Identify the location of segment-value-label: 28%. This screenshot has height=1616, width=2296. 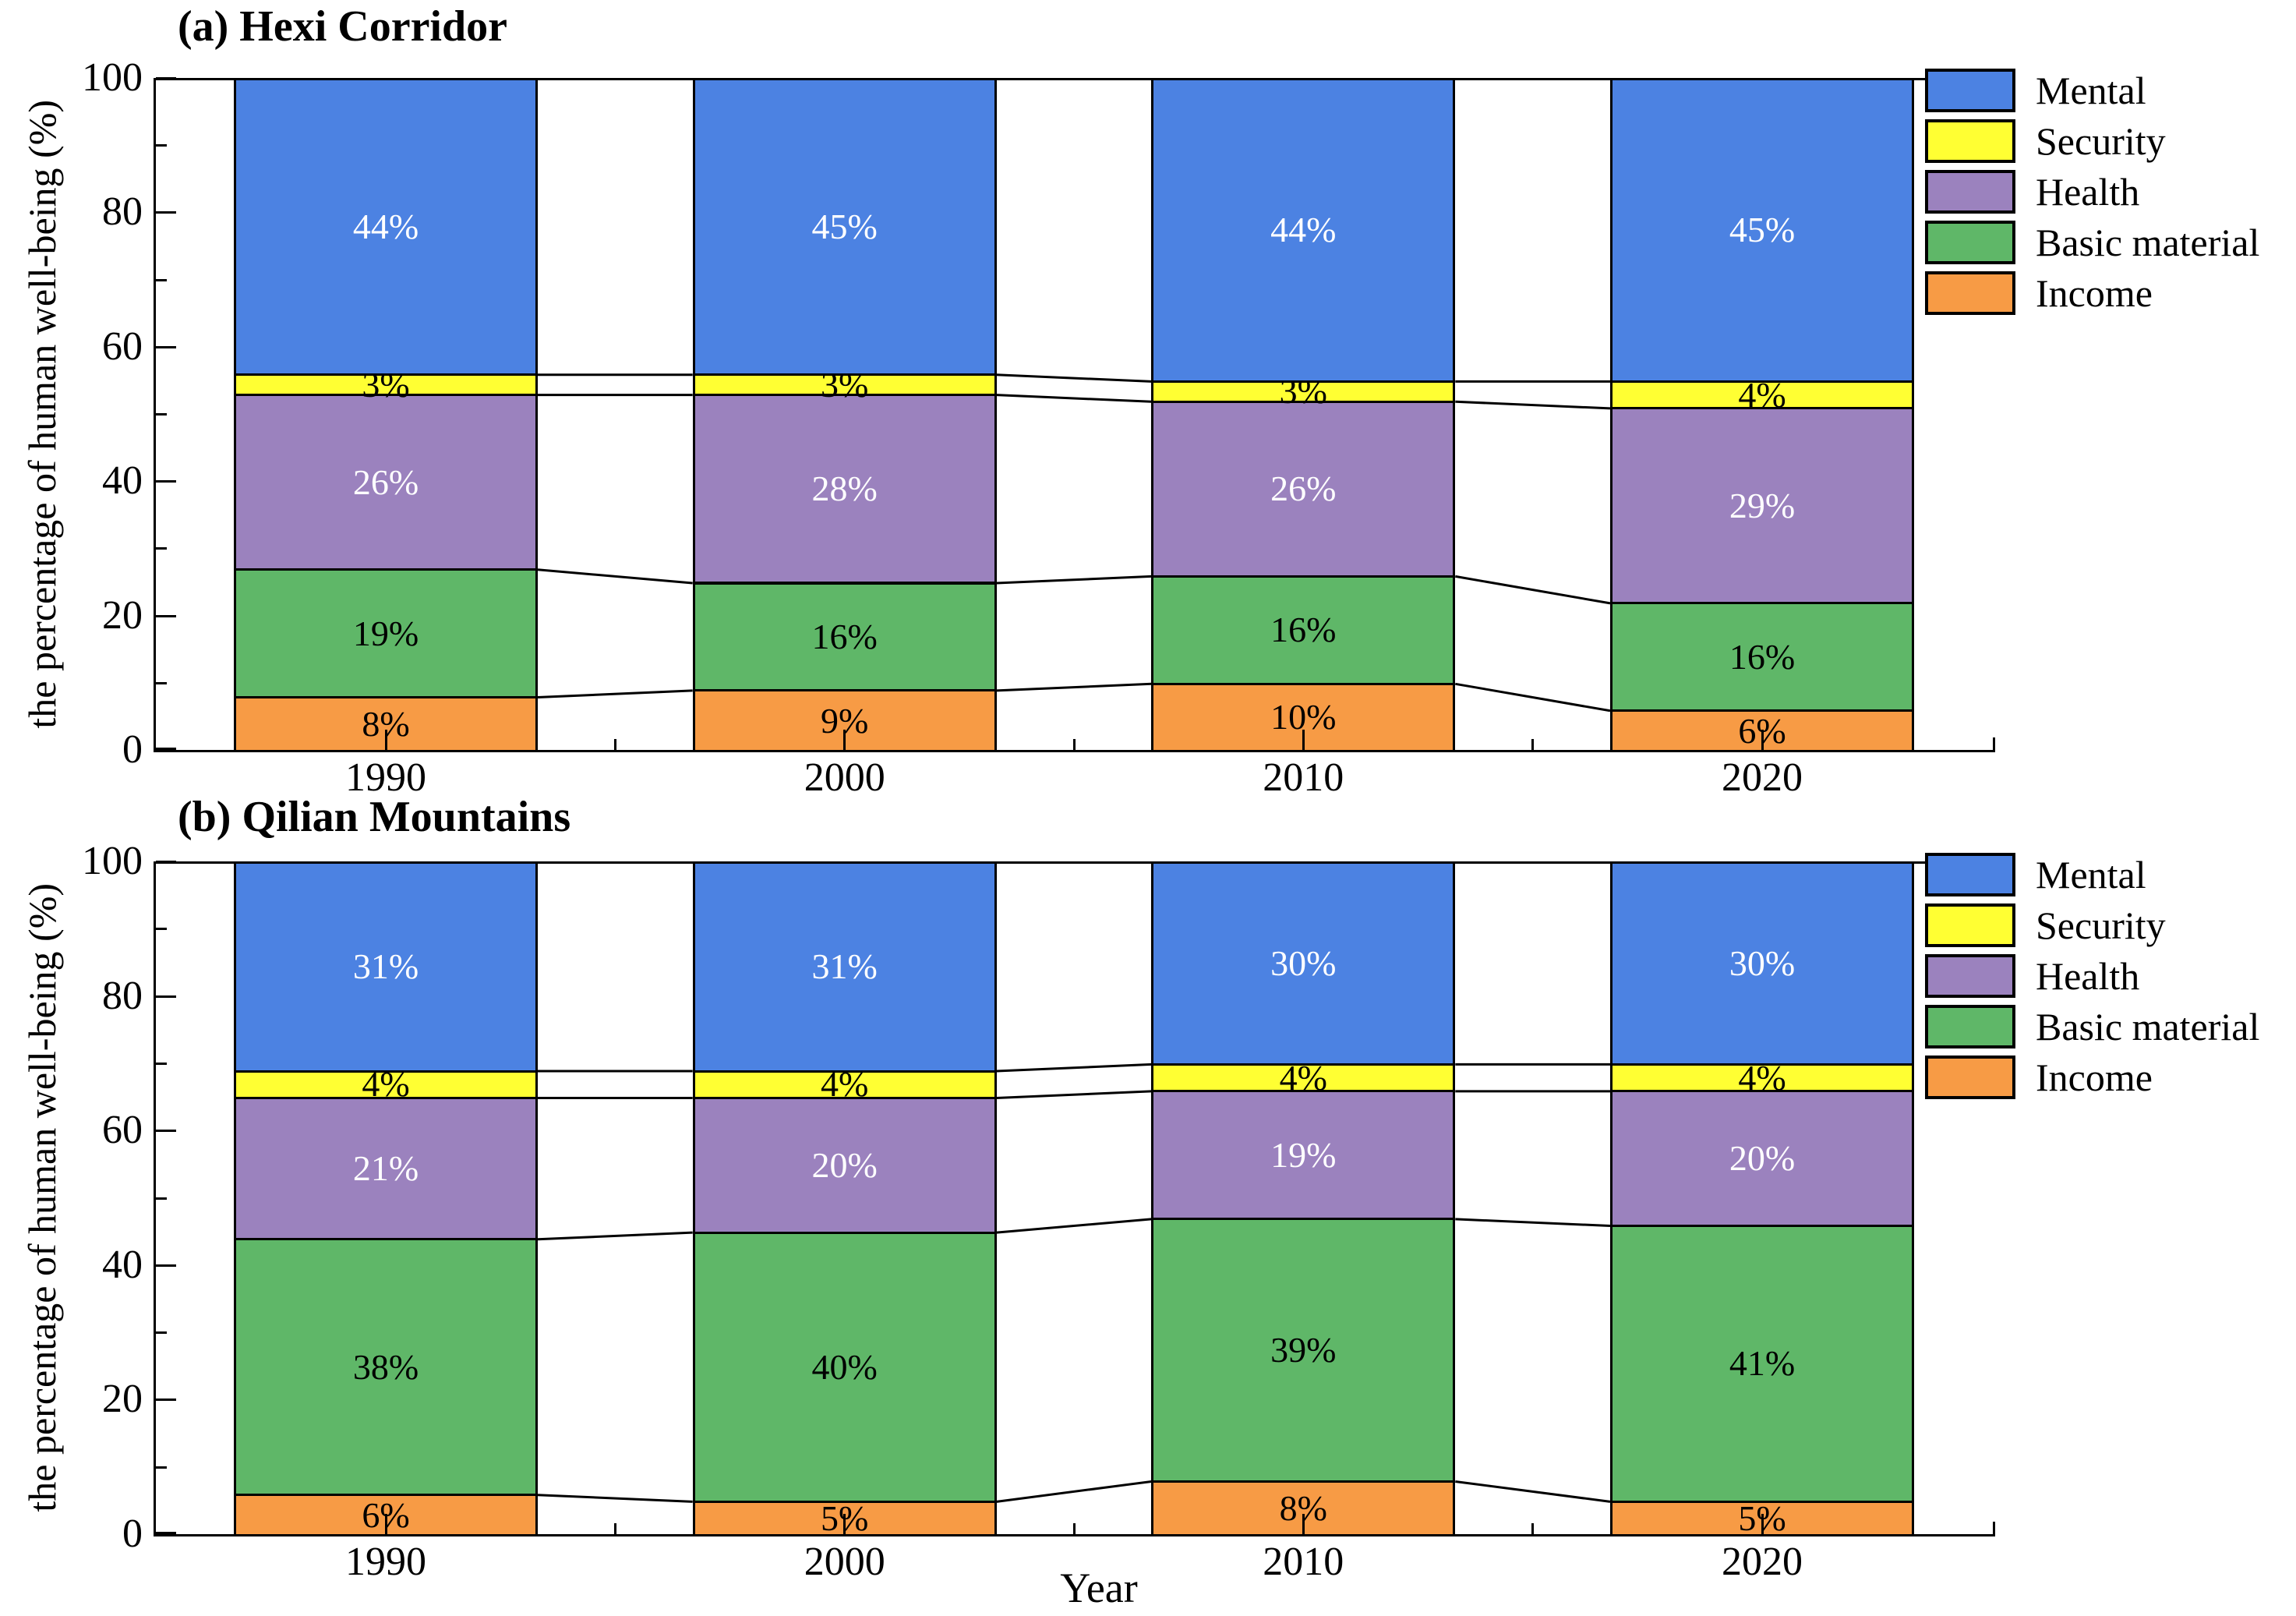
(845, 489).